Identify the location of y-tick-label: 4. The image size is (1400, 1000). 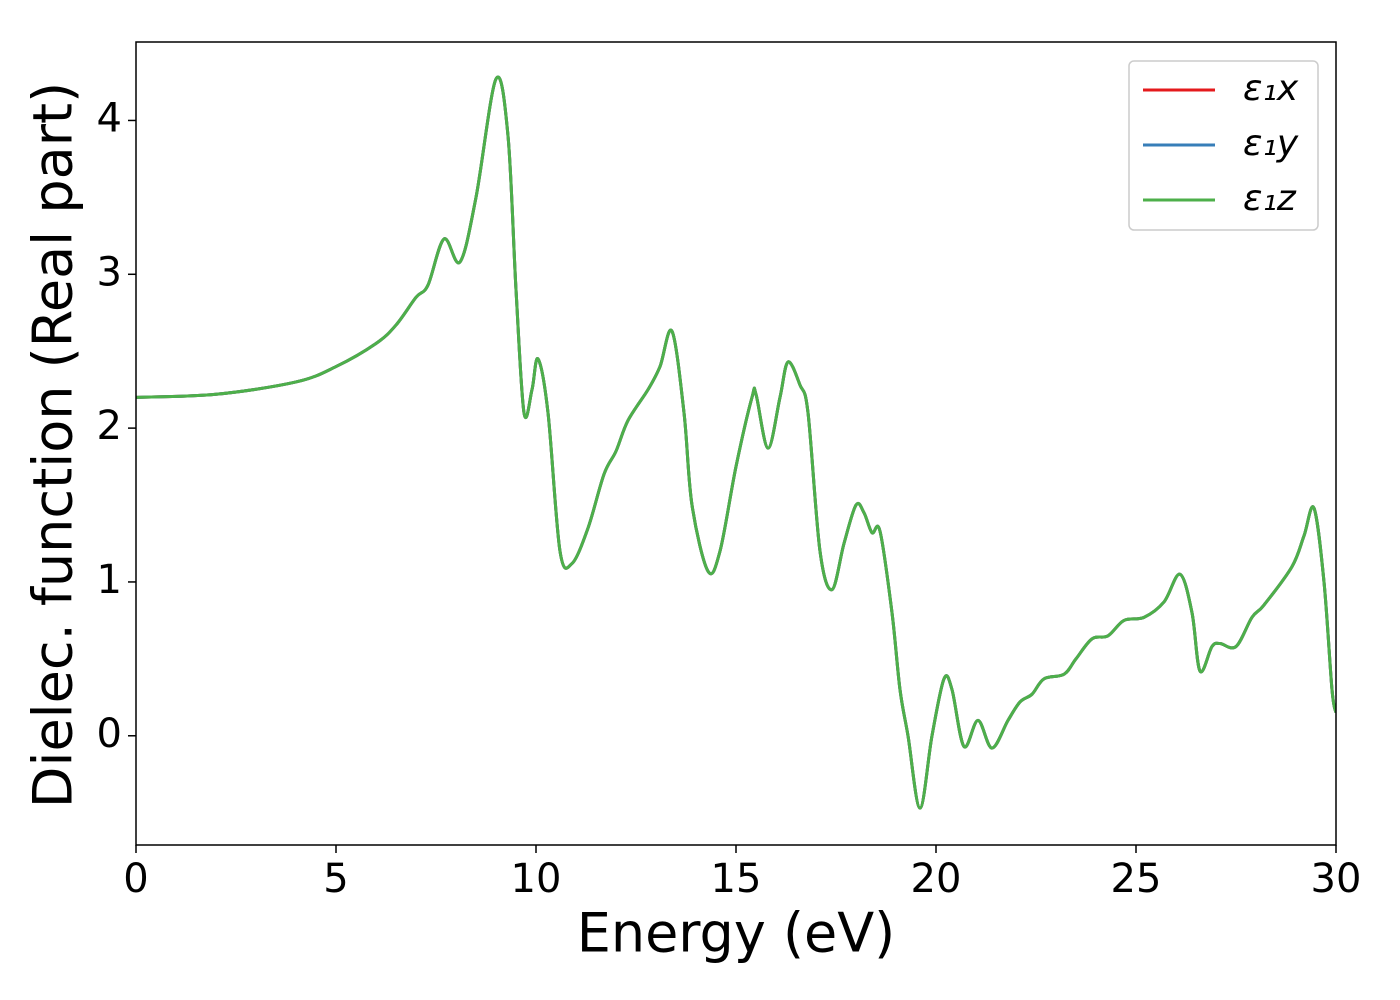
(109, 118).